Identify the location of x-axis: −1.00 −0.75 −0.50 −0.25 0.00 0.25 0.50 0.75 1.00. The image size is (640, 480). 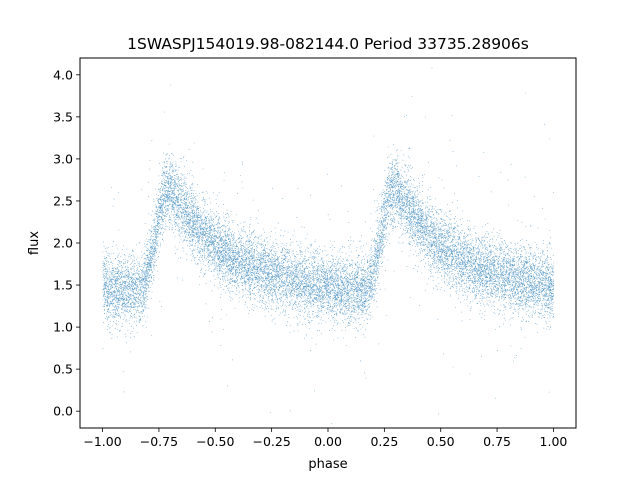
(325, 438).